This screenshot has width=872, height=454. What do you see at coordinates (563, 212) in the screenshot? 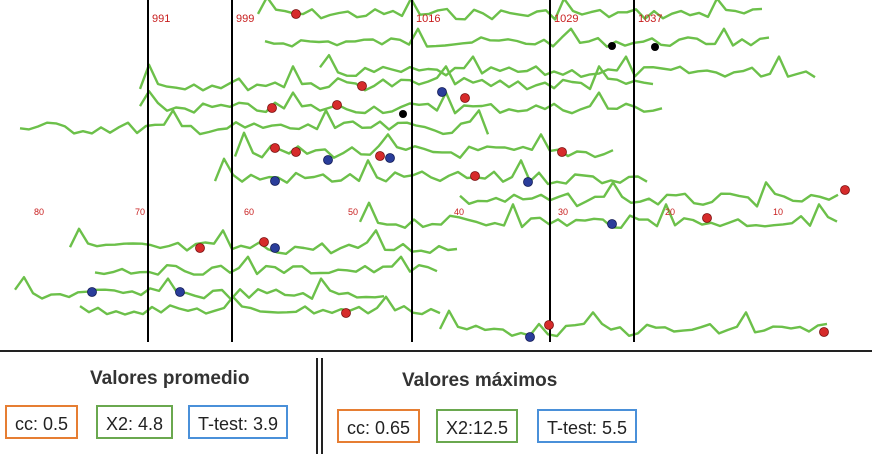
I see `scale-label: 30` at bounding box center [563, 212].